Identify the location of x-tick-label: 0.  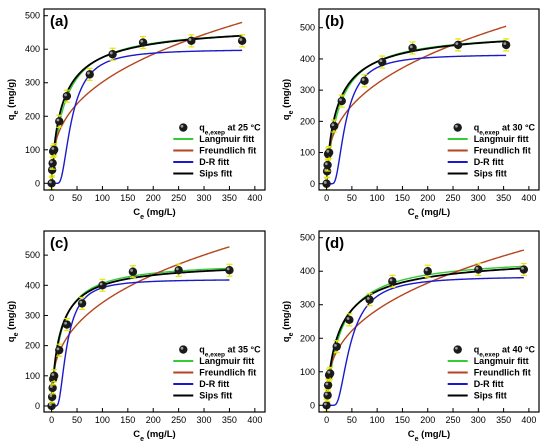
(326, 420).